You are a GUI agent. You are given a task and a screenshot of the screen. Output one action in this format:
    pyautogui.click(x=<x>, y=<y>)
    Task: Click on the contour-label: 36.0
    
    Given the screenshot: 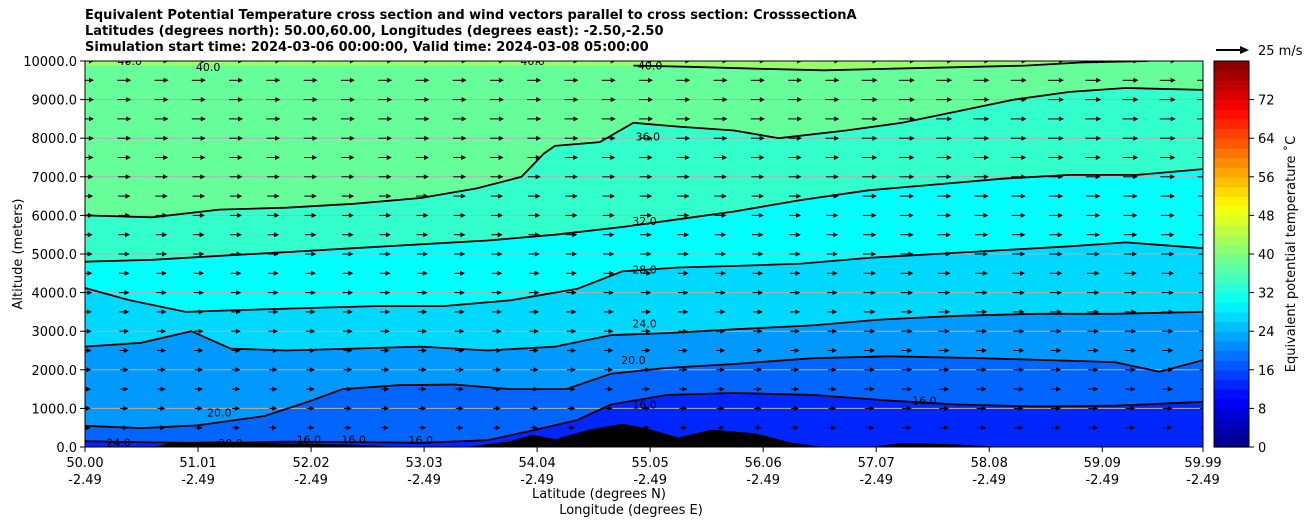 What is the action you would take?
    pyautogui.click(x=648, y=136)
    